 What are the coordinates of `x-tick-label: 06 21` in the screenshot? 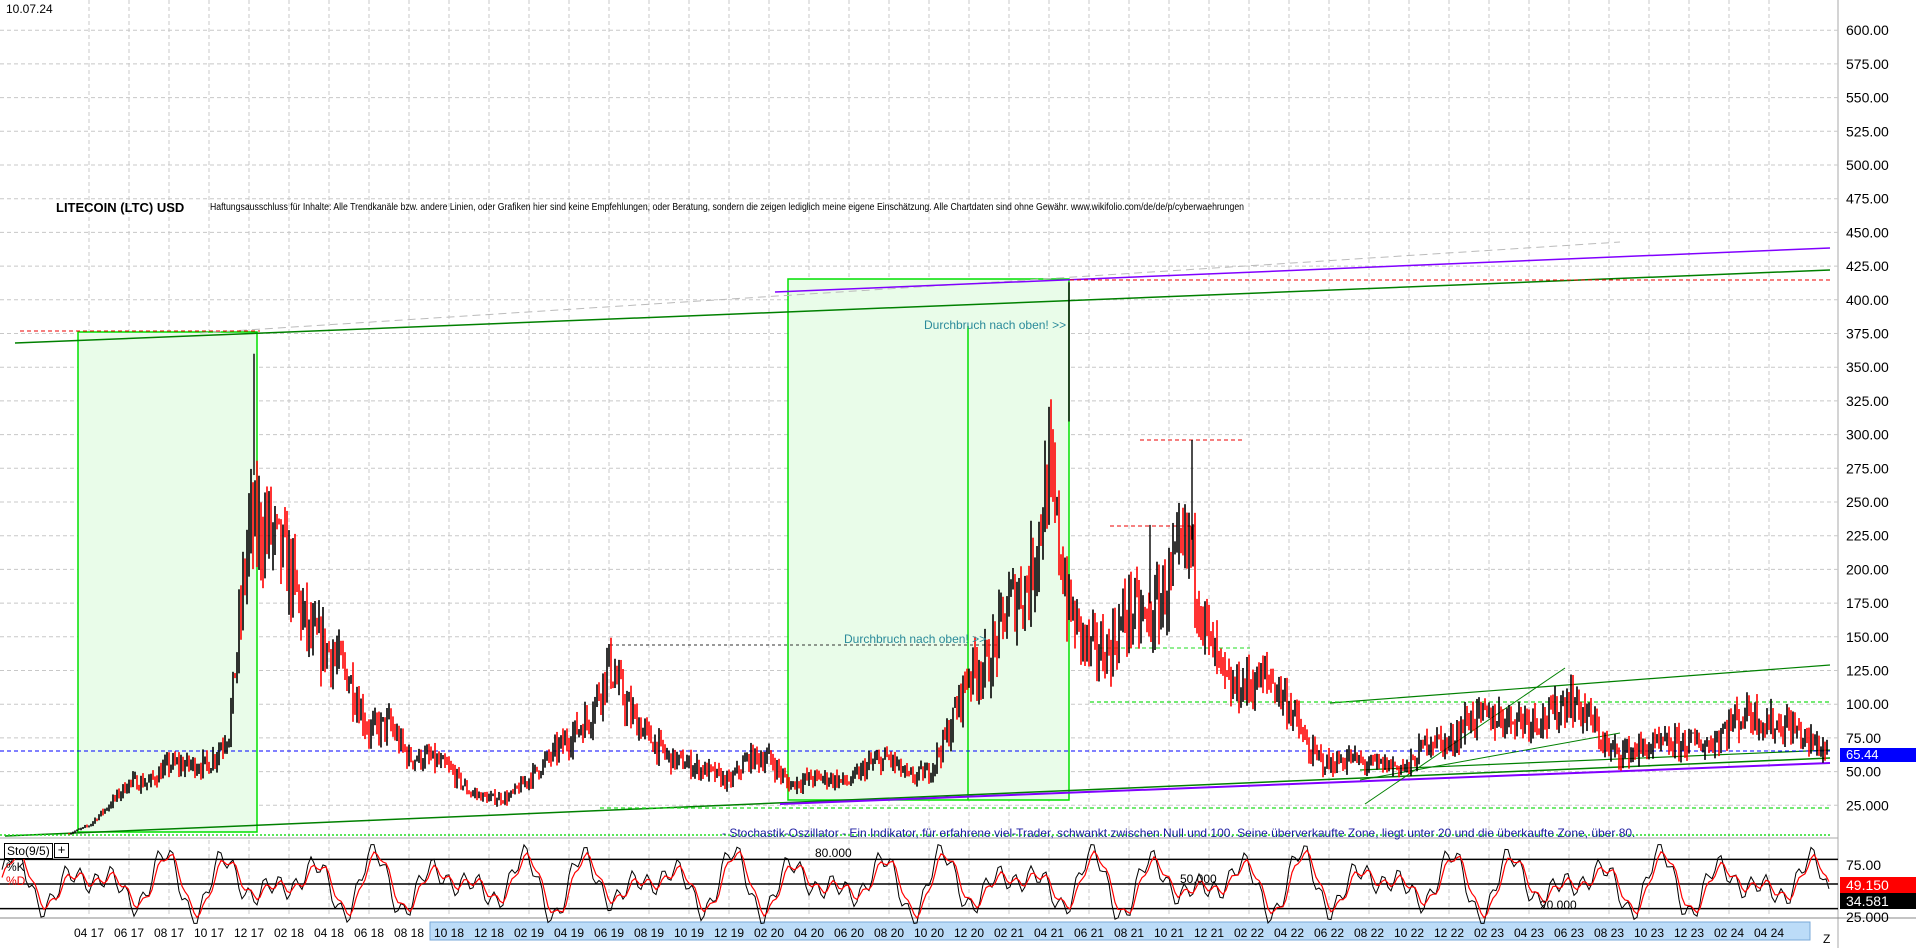 It's located at (1089, 933).